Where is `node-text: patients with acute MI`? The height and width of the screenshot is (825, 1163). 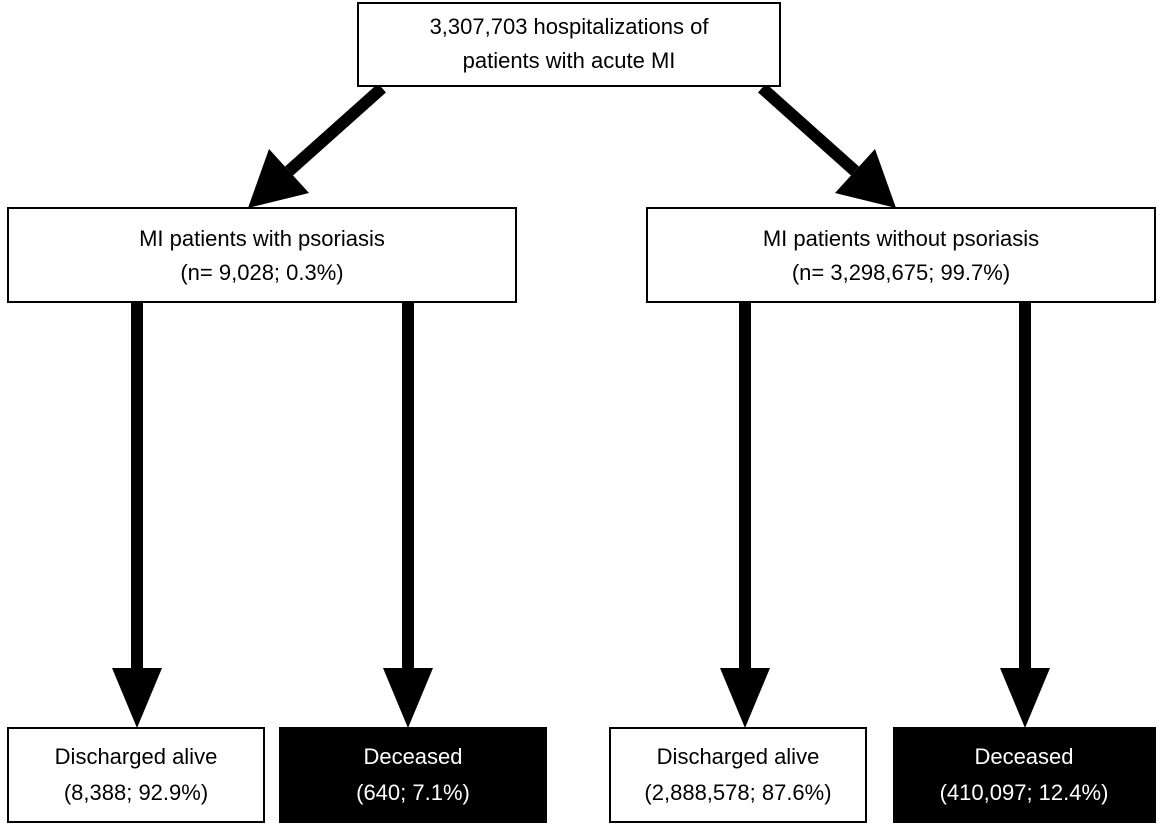
node-text: patients with acute MI is located at coordinates (569, 60).